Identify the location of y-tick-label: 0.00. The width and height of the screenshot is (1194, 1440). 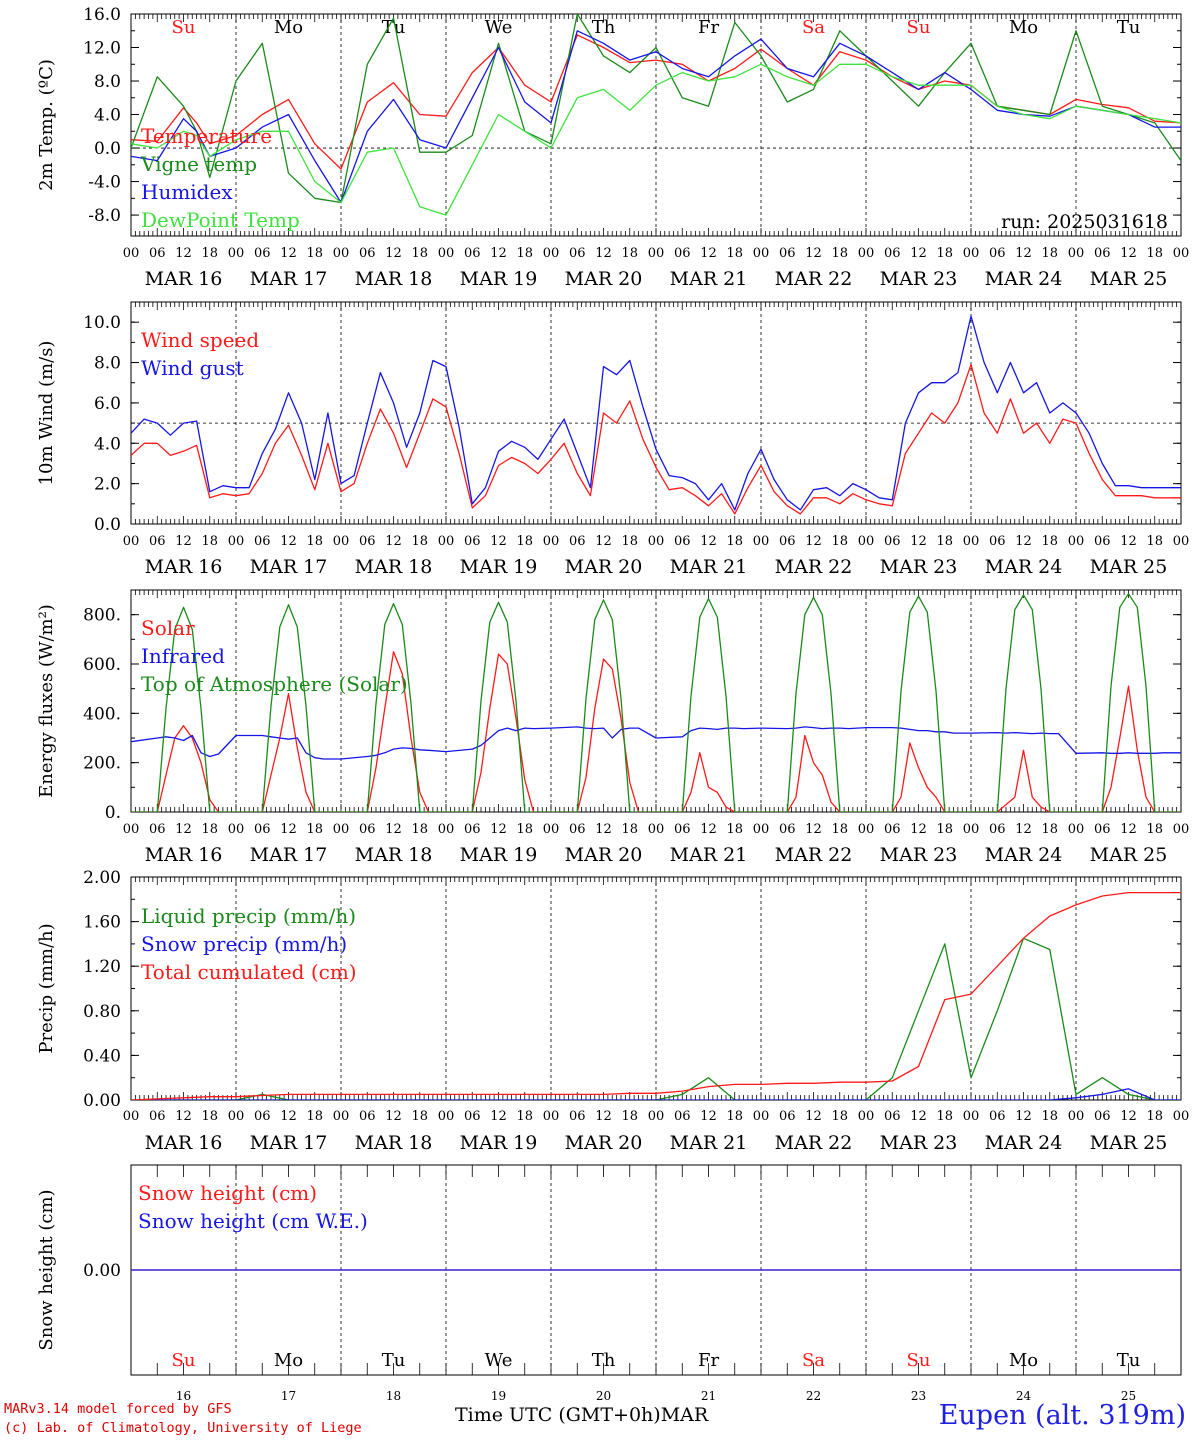
(102, 1101).